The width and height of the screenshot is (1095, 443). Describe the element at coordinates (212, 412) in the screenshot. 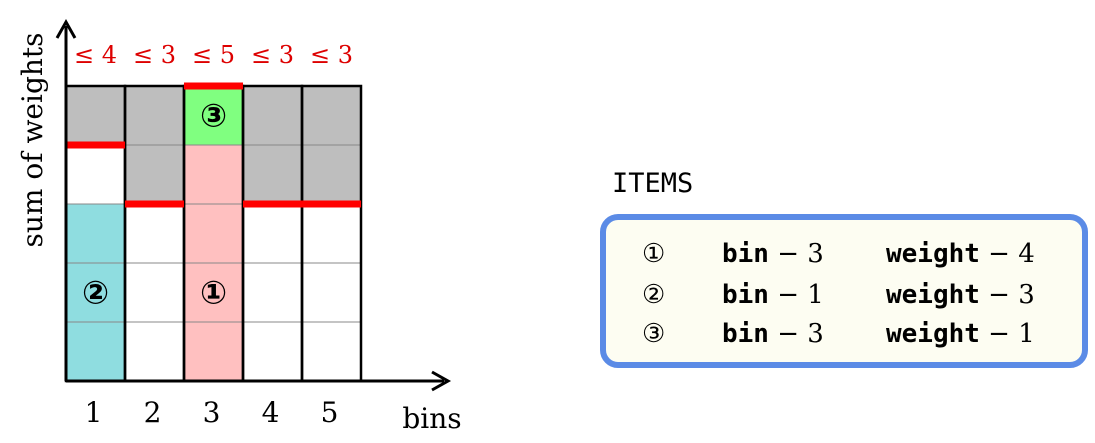

I see `bin-label: 3` at that location.